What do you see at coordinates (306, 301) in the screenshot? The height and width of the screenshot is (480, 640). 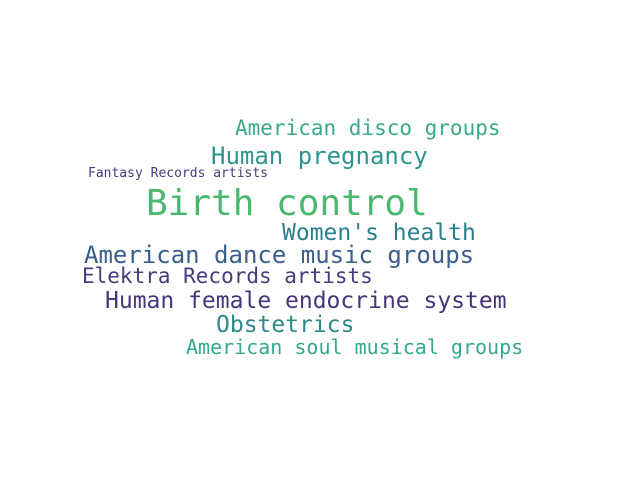 I see `word-human-female-endocrine-system: Human female endocrine system` at bounding box center [306, 301].